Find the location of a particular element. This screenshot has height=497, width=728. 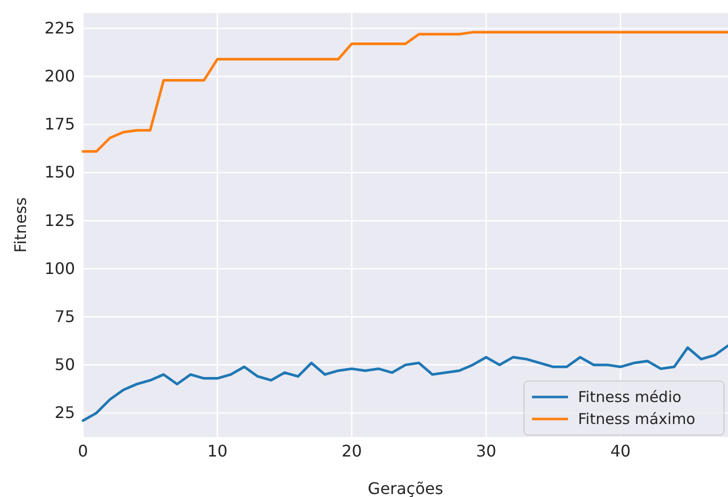

x-axis-title: Gerações is located at coordinates (406, 488).